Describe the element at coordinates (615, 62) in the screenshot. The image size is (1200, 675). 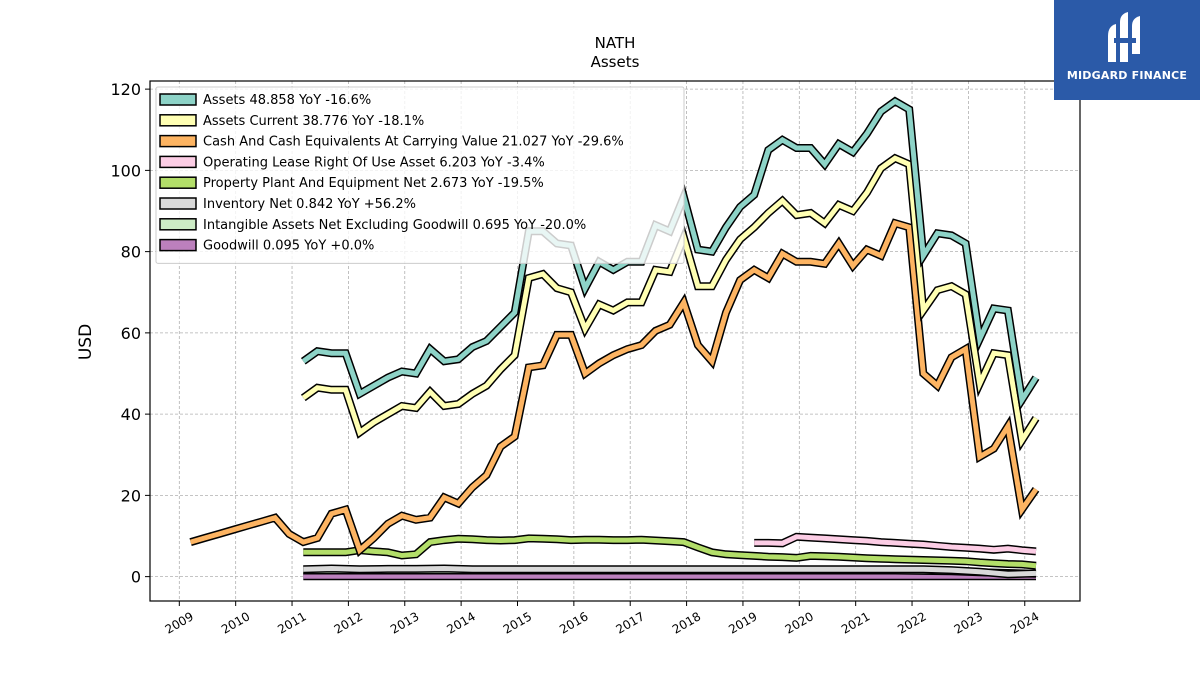
I see `chart-subtitle: Assets` at that location.